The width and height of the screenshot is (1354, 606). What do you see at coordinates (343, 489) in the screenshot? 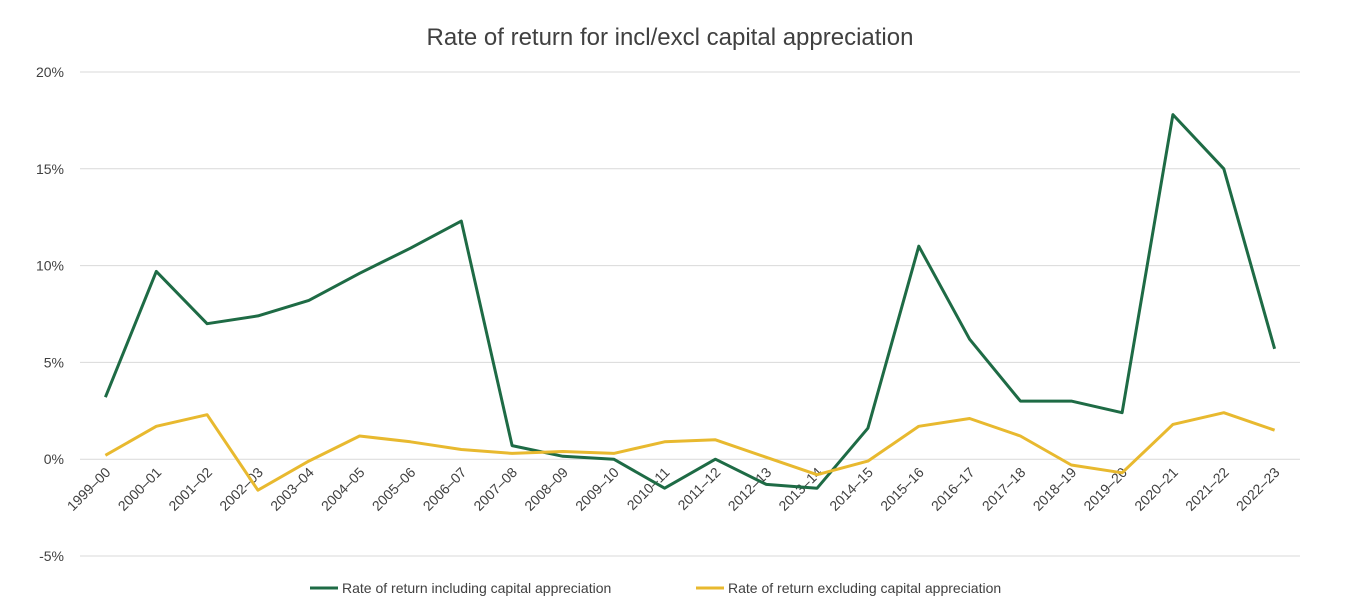
I see `x-tick-label: 2004–05` at bounding box center [343, 489].